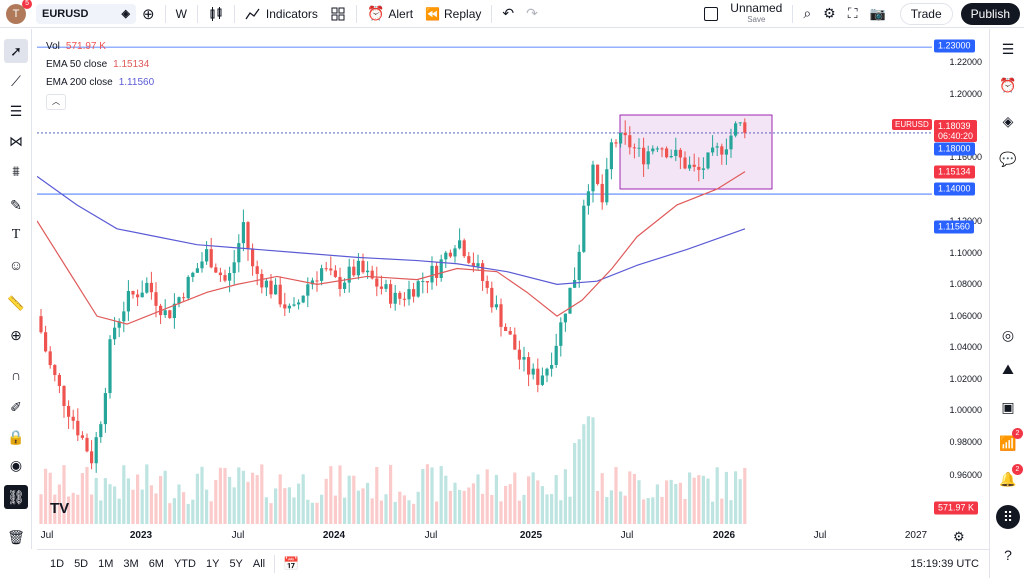  What do you see at coordinates (16, 80) in the screenshot?
I see `trend-line-icon: ⟋` at bounding box center [16, 80].